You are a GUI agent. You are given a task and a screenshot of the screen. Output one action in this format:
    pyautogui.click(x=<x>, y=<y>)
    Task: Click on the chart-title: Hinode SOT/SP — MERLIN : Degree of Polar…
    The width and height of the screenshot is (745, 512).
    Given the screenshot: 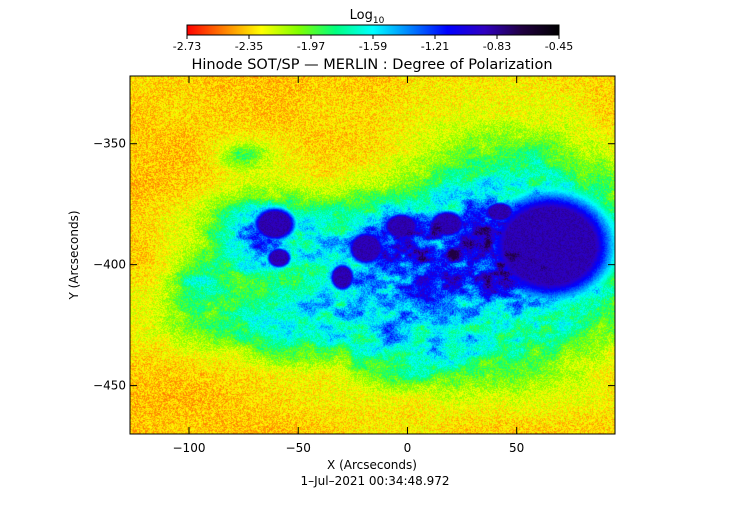 What is the action you would take?
    pyautogui.click(x=371, y=65)
    